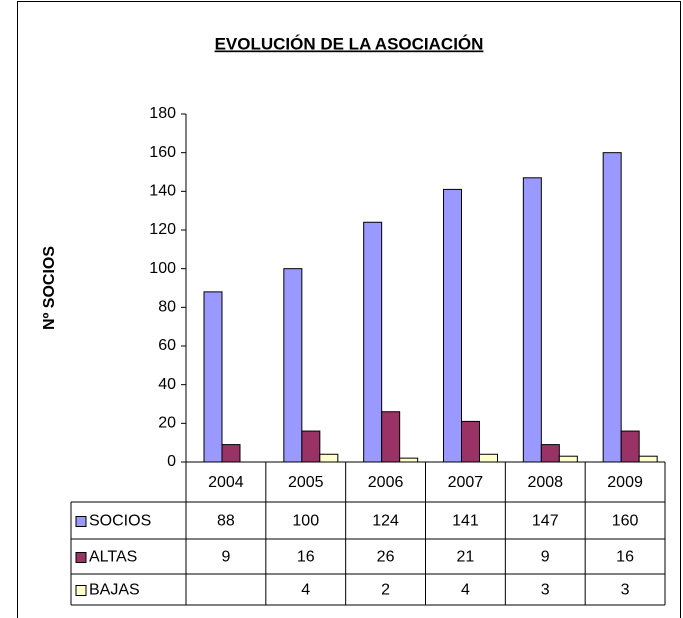  Describe the element at coordinates (113, 557) in the screenshot. I see `legend-label: ALTAS` at that location.